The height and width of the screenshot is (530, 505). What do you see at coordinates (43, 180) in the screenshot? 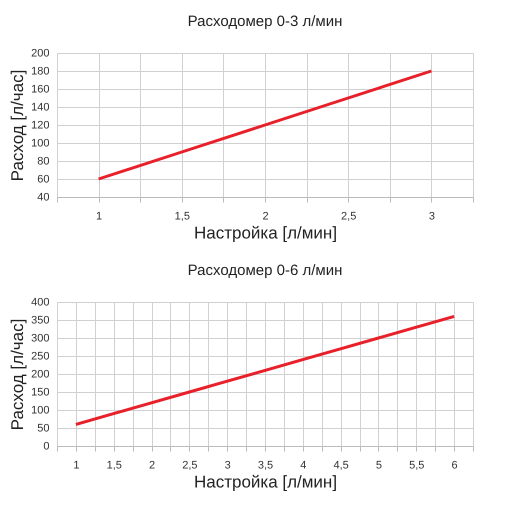
I see `y-tick-label: 60` at bounding box center [43, 180].